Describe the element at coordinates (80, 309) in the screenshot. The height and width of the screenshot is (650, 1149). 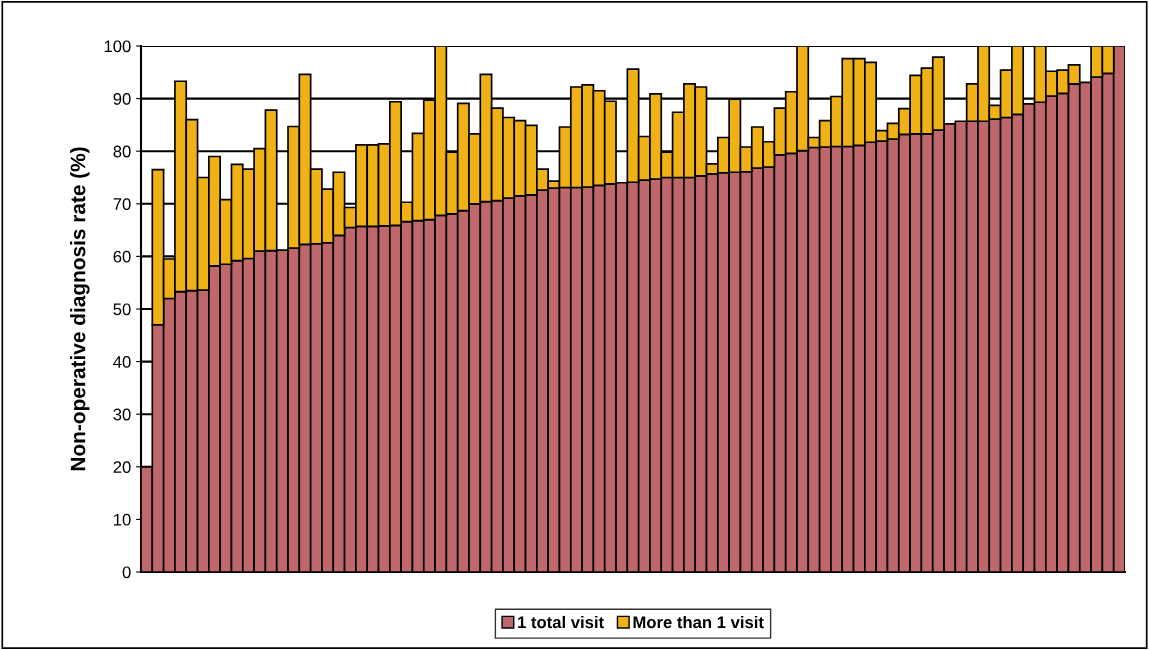
I see `y-axis-title: Non-operative diagnosis rate (%)` at that location.